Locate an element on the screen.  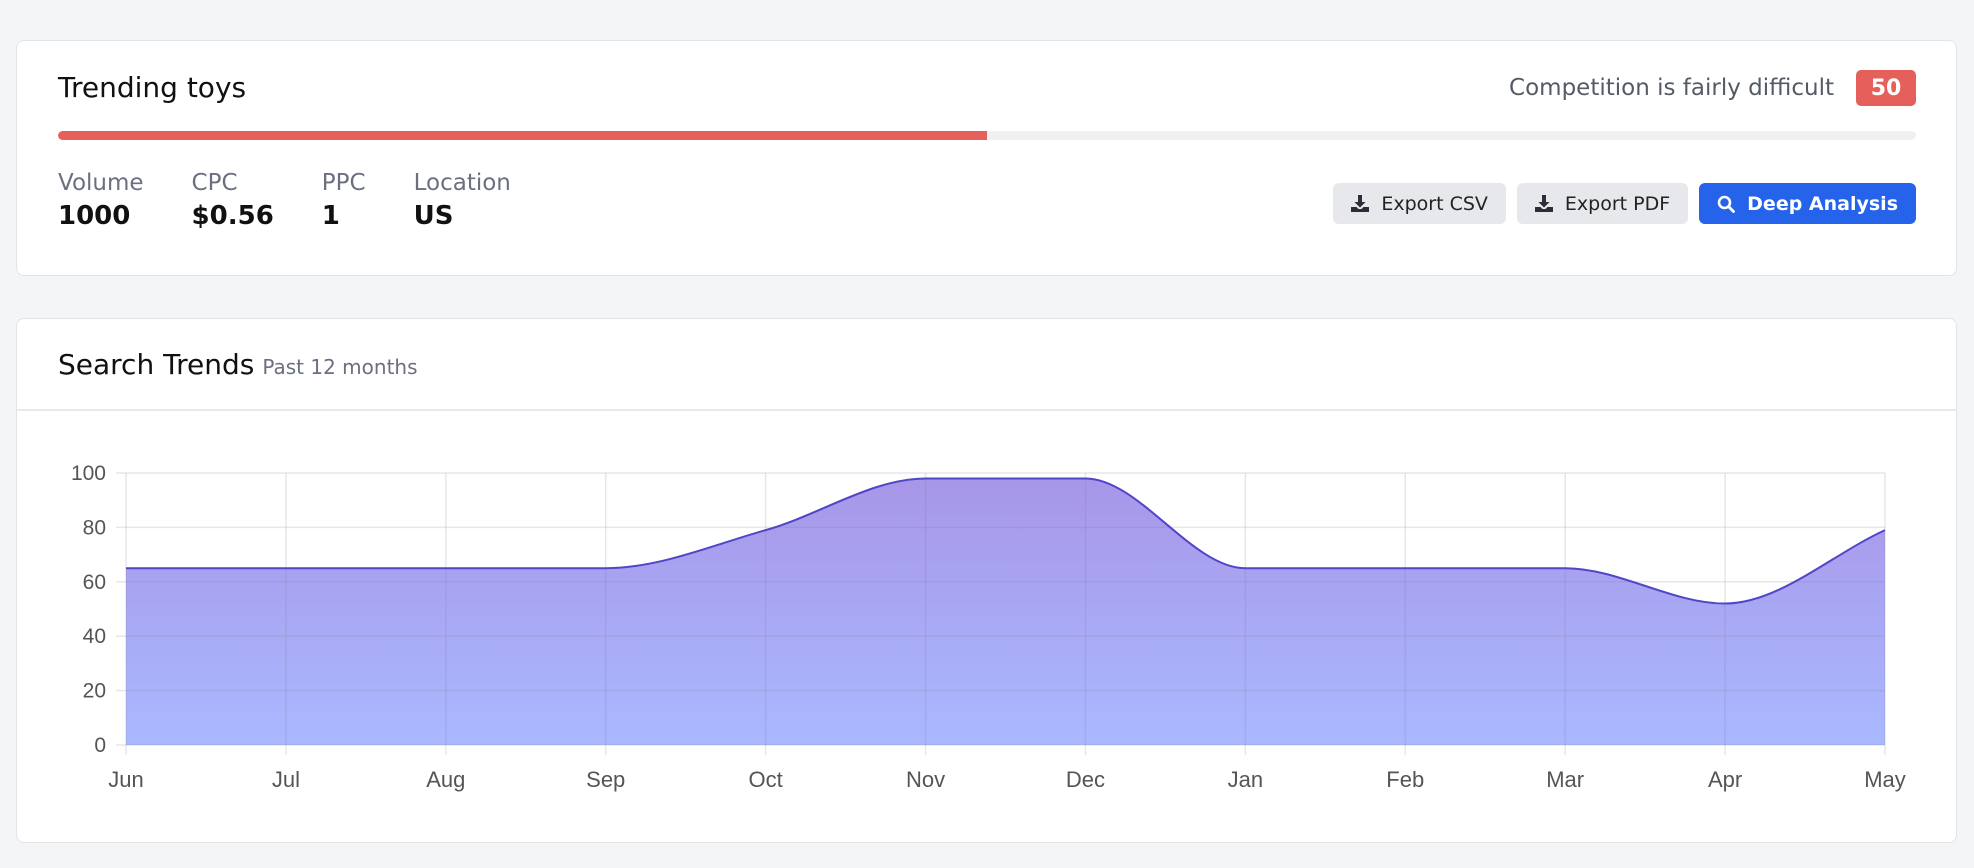
export-csv-label: Export CSV is located at coordinates (1434, 203).